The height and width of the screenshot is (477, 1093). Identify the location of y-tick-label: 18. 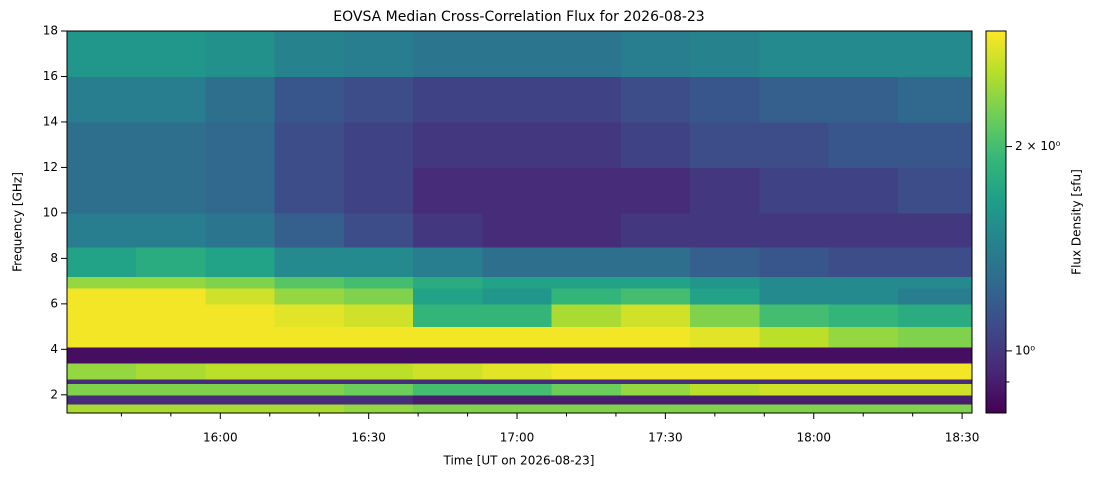
(50, 31).